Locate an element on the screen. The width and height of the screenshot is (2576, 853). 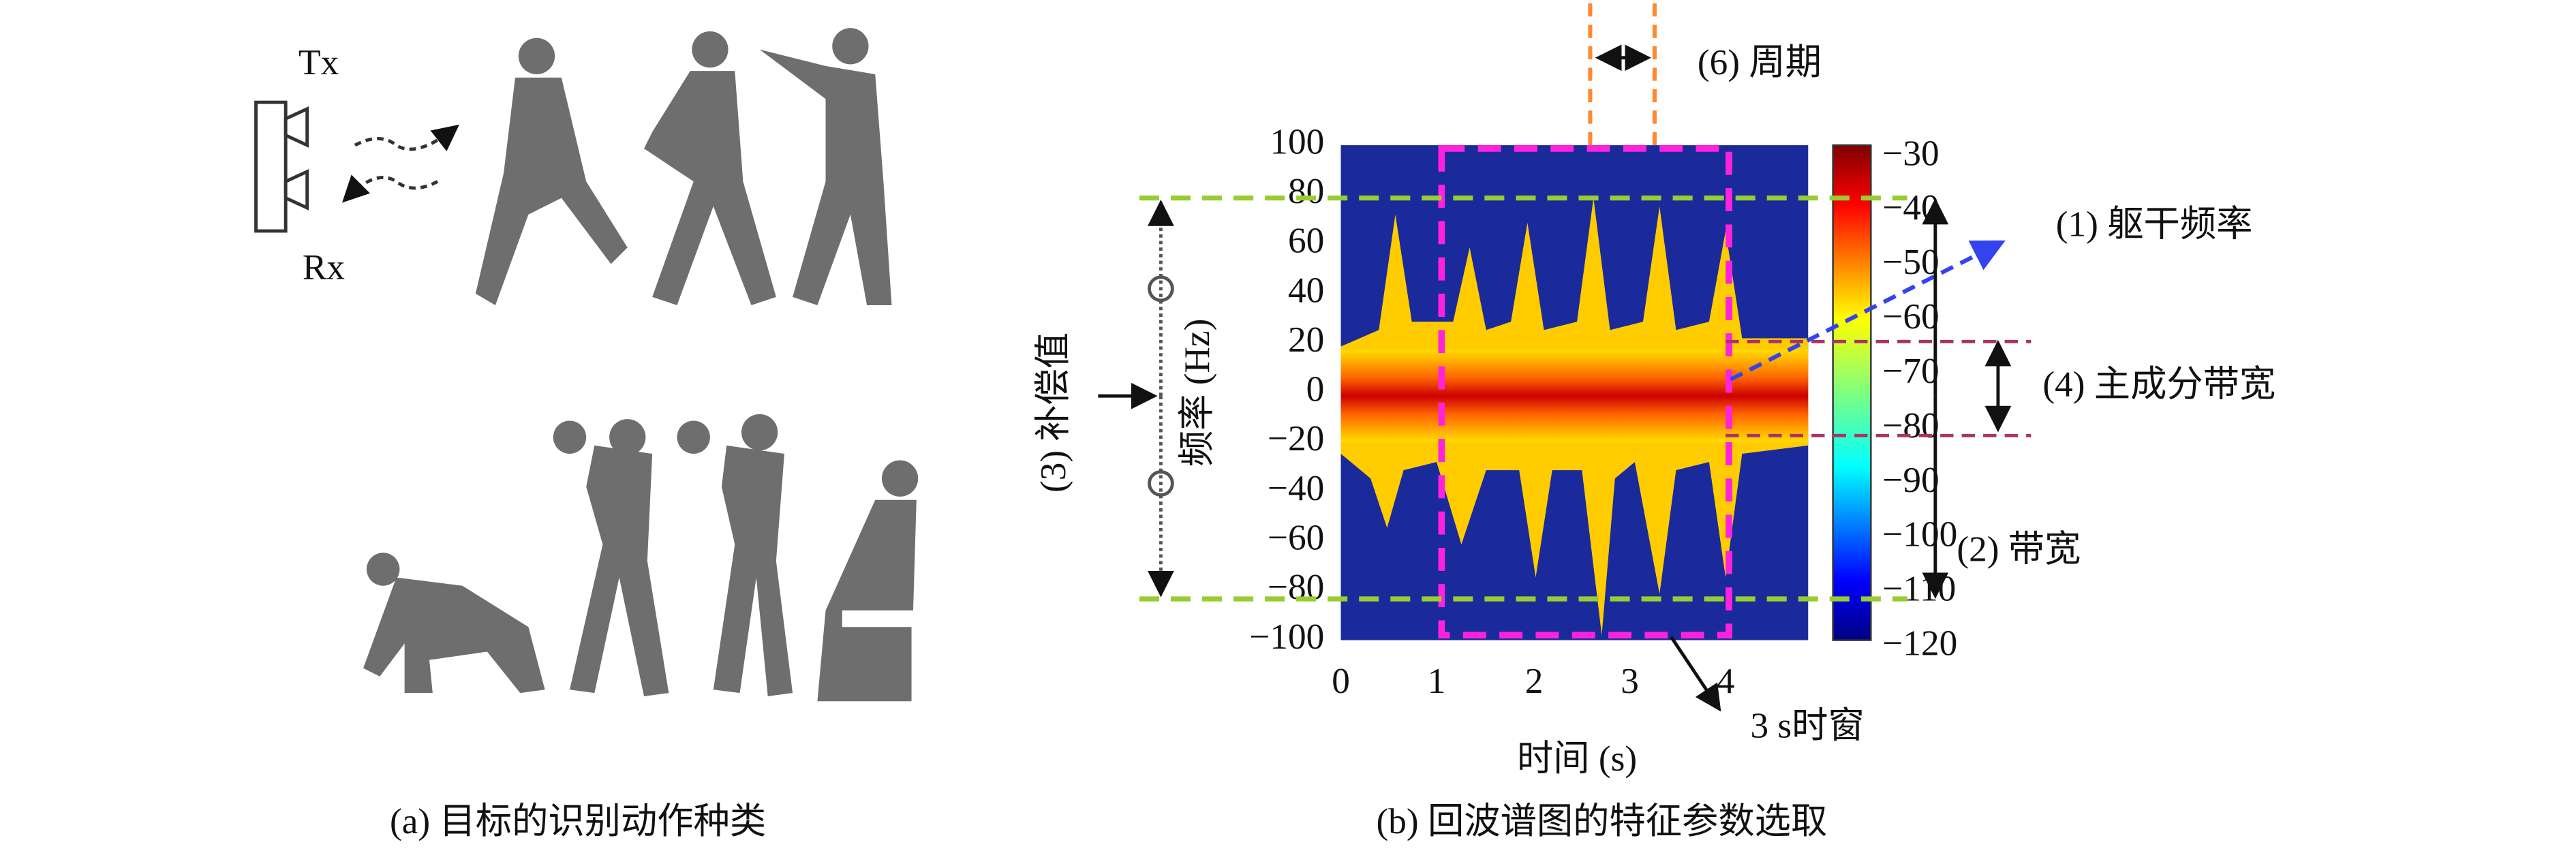
y-tick-label: −100 is located at coordinates (1286, 637).